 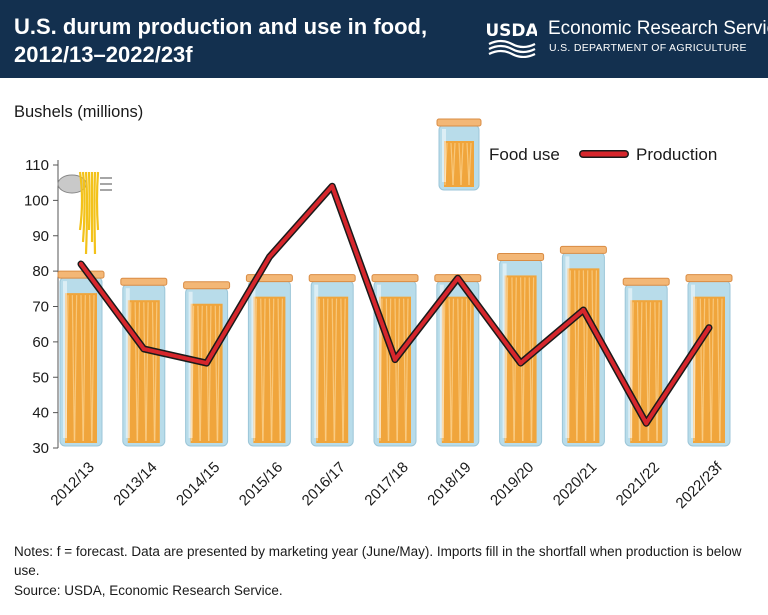 I want to click on x-tick-label: 2012/13, so click(x=72, y=484).